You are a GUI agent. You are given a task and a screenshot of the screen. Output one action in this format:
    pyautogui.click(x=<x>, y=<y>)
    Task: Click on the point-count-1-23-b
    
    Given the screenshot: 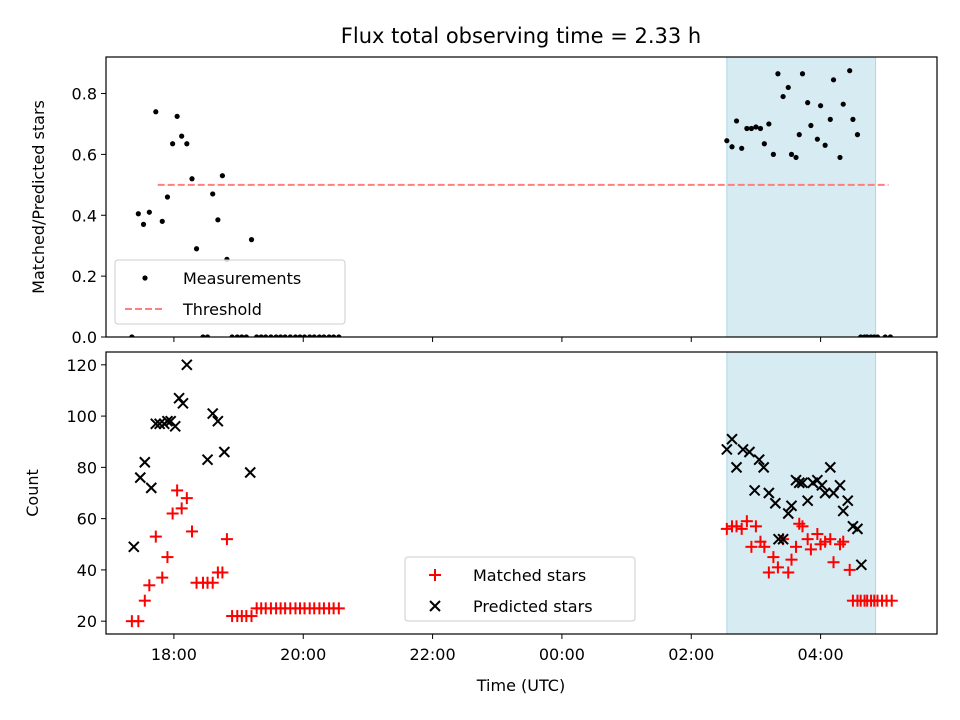 What is the action you would take?
    pyautogui.click(x=754, y=490)
    